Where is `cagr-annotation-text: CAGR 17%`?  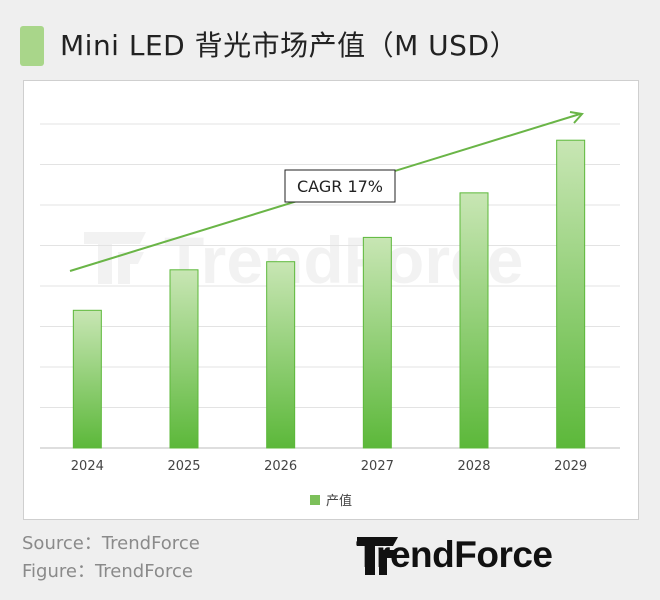
cagr-annotation-text: CAGR 17% is located at coordinates (340, 186).